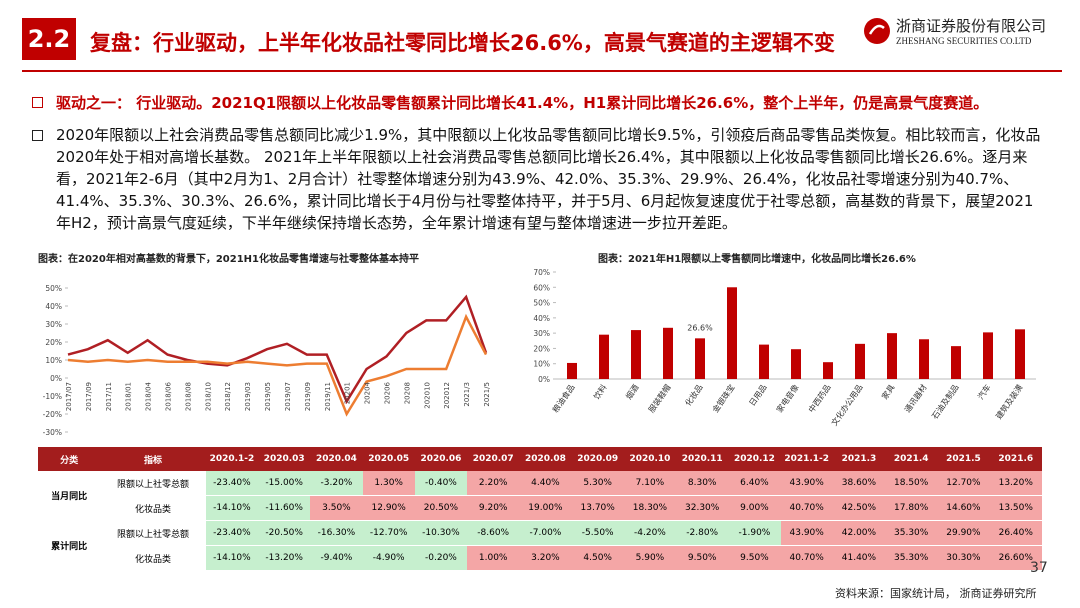 The height and width of the screenshot is (608, 1080). Describe the element at coordinates (368, 392) in the screenshot. I see `x-tick-label: 20204` at that location.